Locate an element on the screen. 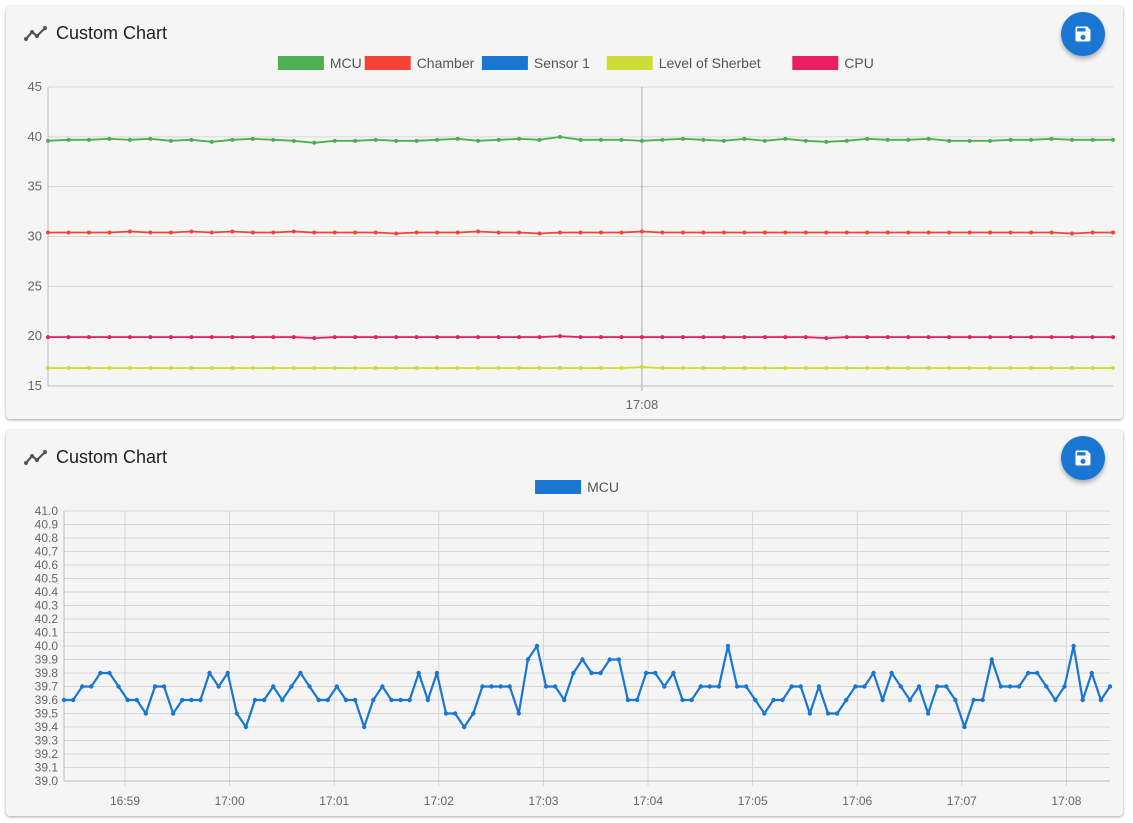 Image resolution: width=1133 pixels, height=823 pixels. save-button is located at coordinates (1083, 34).